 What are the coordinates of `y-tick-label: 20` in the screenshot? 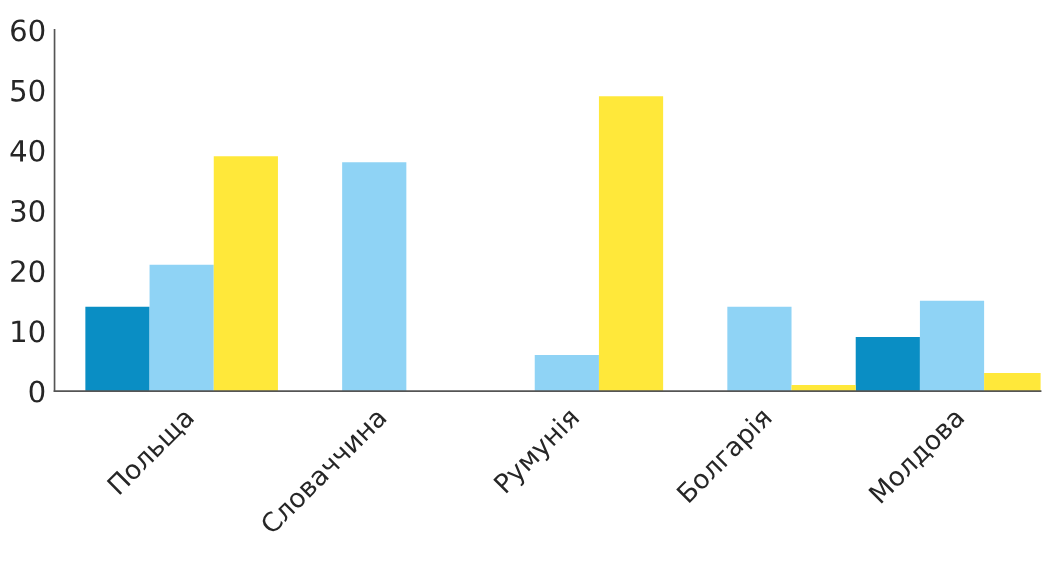 It's located at (28, 271).